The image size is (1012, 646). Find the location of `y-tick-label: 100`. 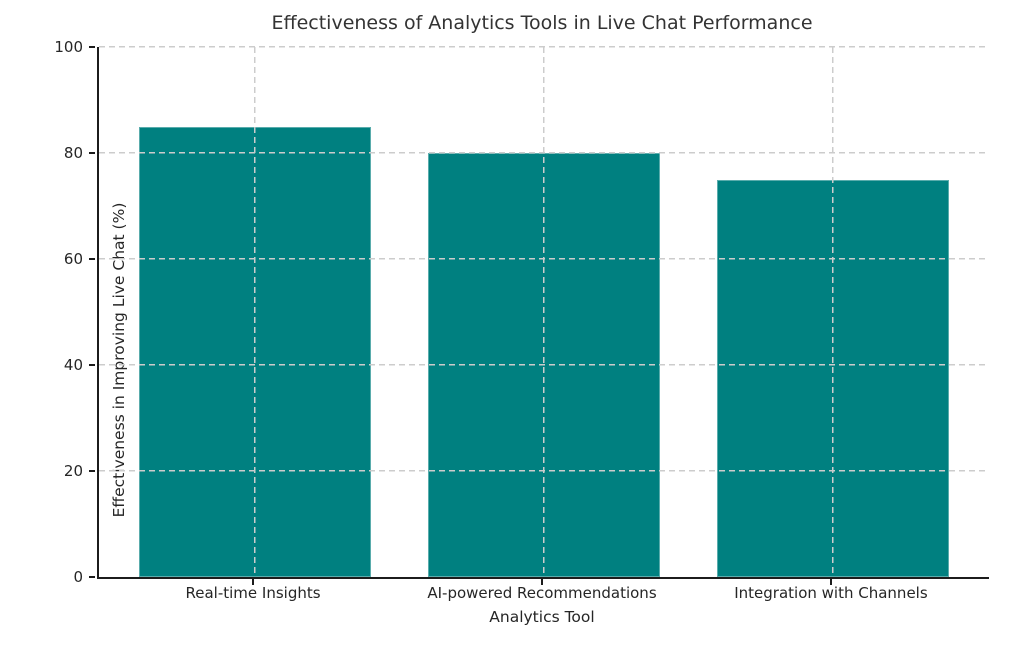

y-tick-label: 100 is located at coordinates (68, 47).